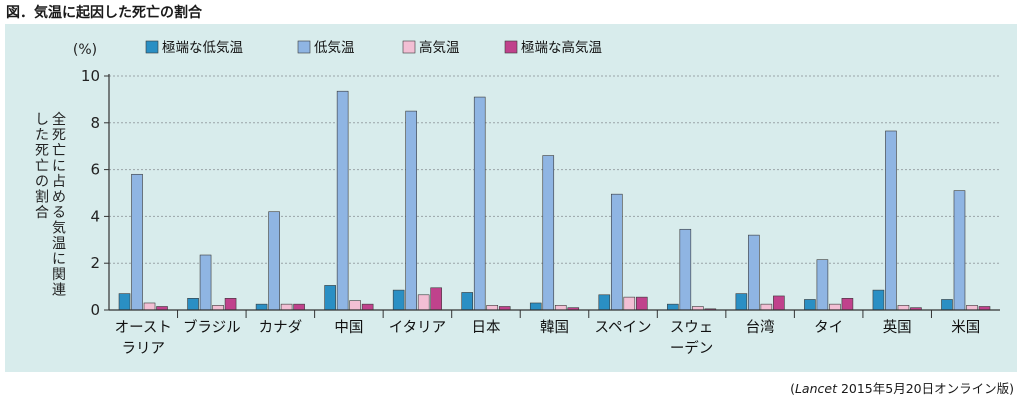  I want to click on y-axis-title-char: 気, so click(59, 229).